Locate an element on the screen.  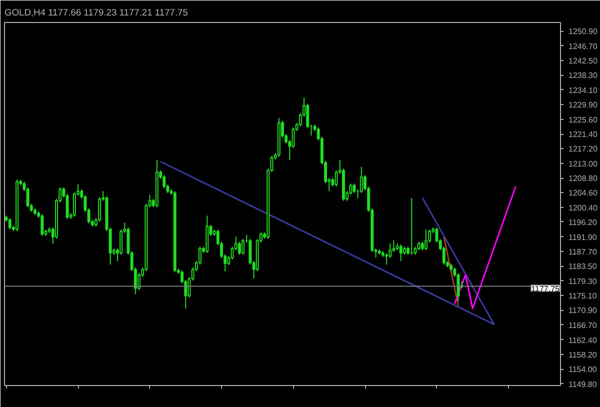
y-tick-label: 1250.90 is located at coordinates (583, 31).